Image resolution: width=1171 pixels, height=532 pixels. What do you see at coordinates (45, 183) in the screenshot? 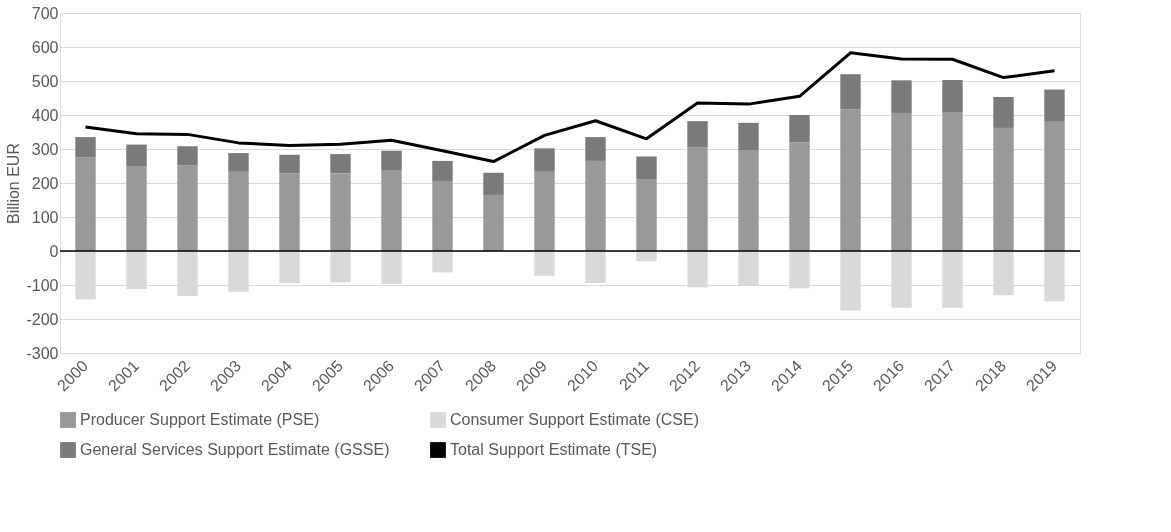
I see `y-tick-label: 200` at bounding box center [45, 183].